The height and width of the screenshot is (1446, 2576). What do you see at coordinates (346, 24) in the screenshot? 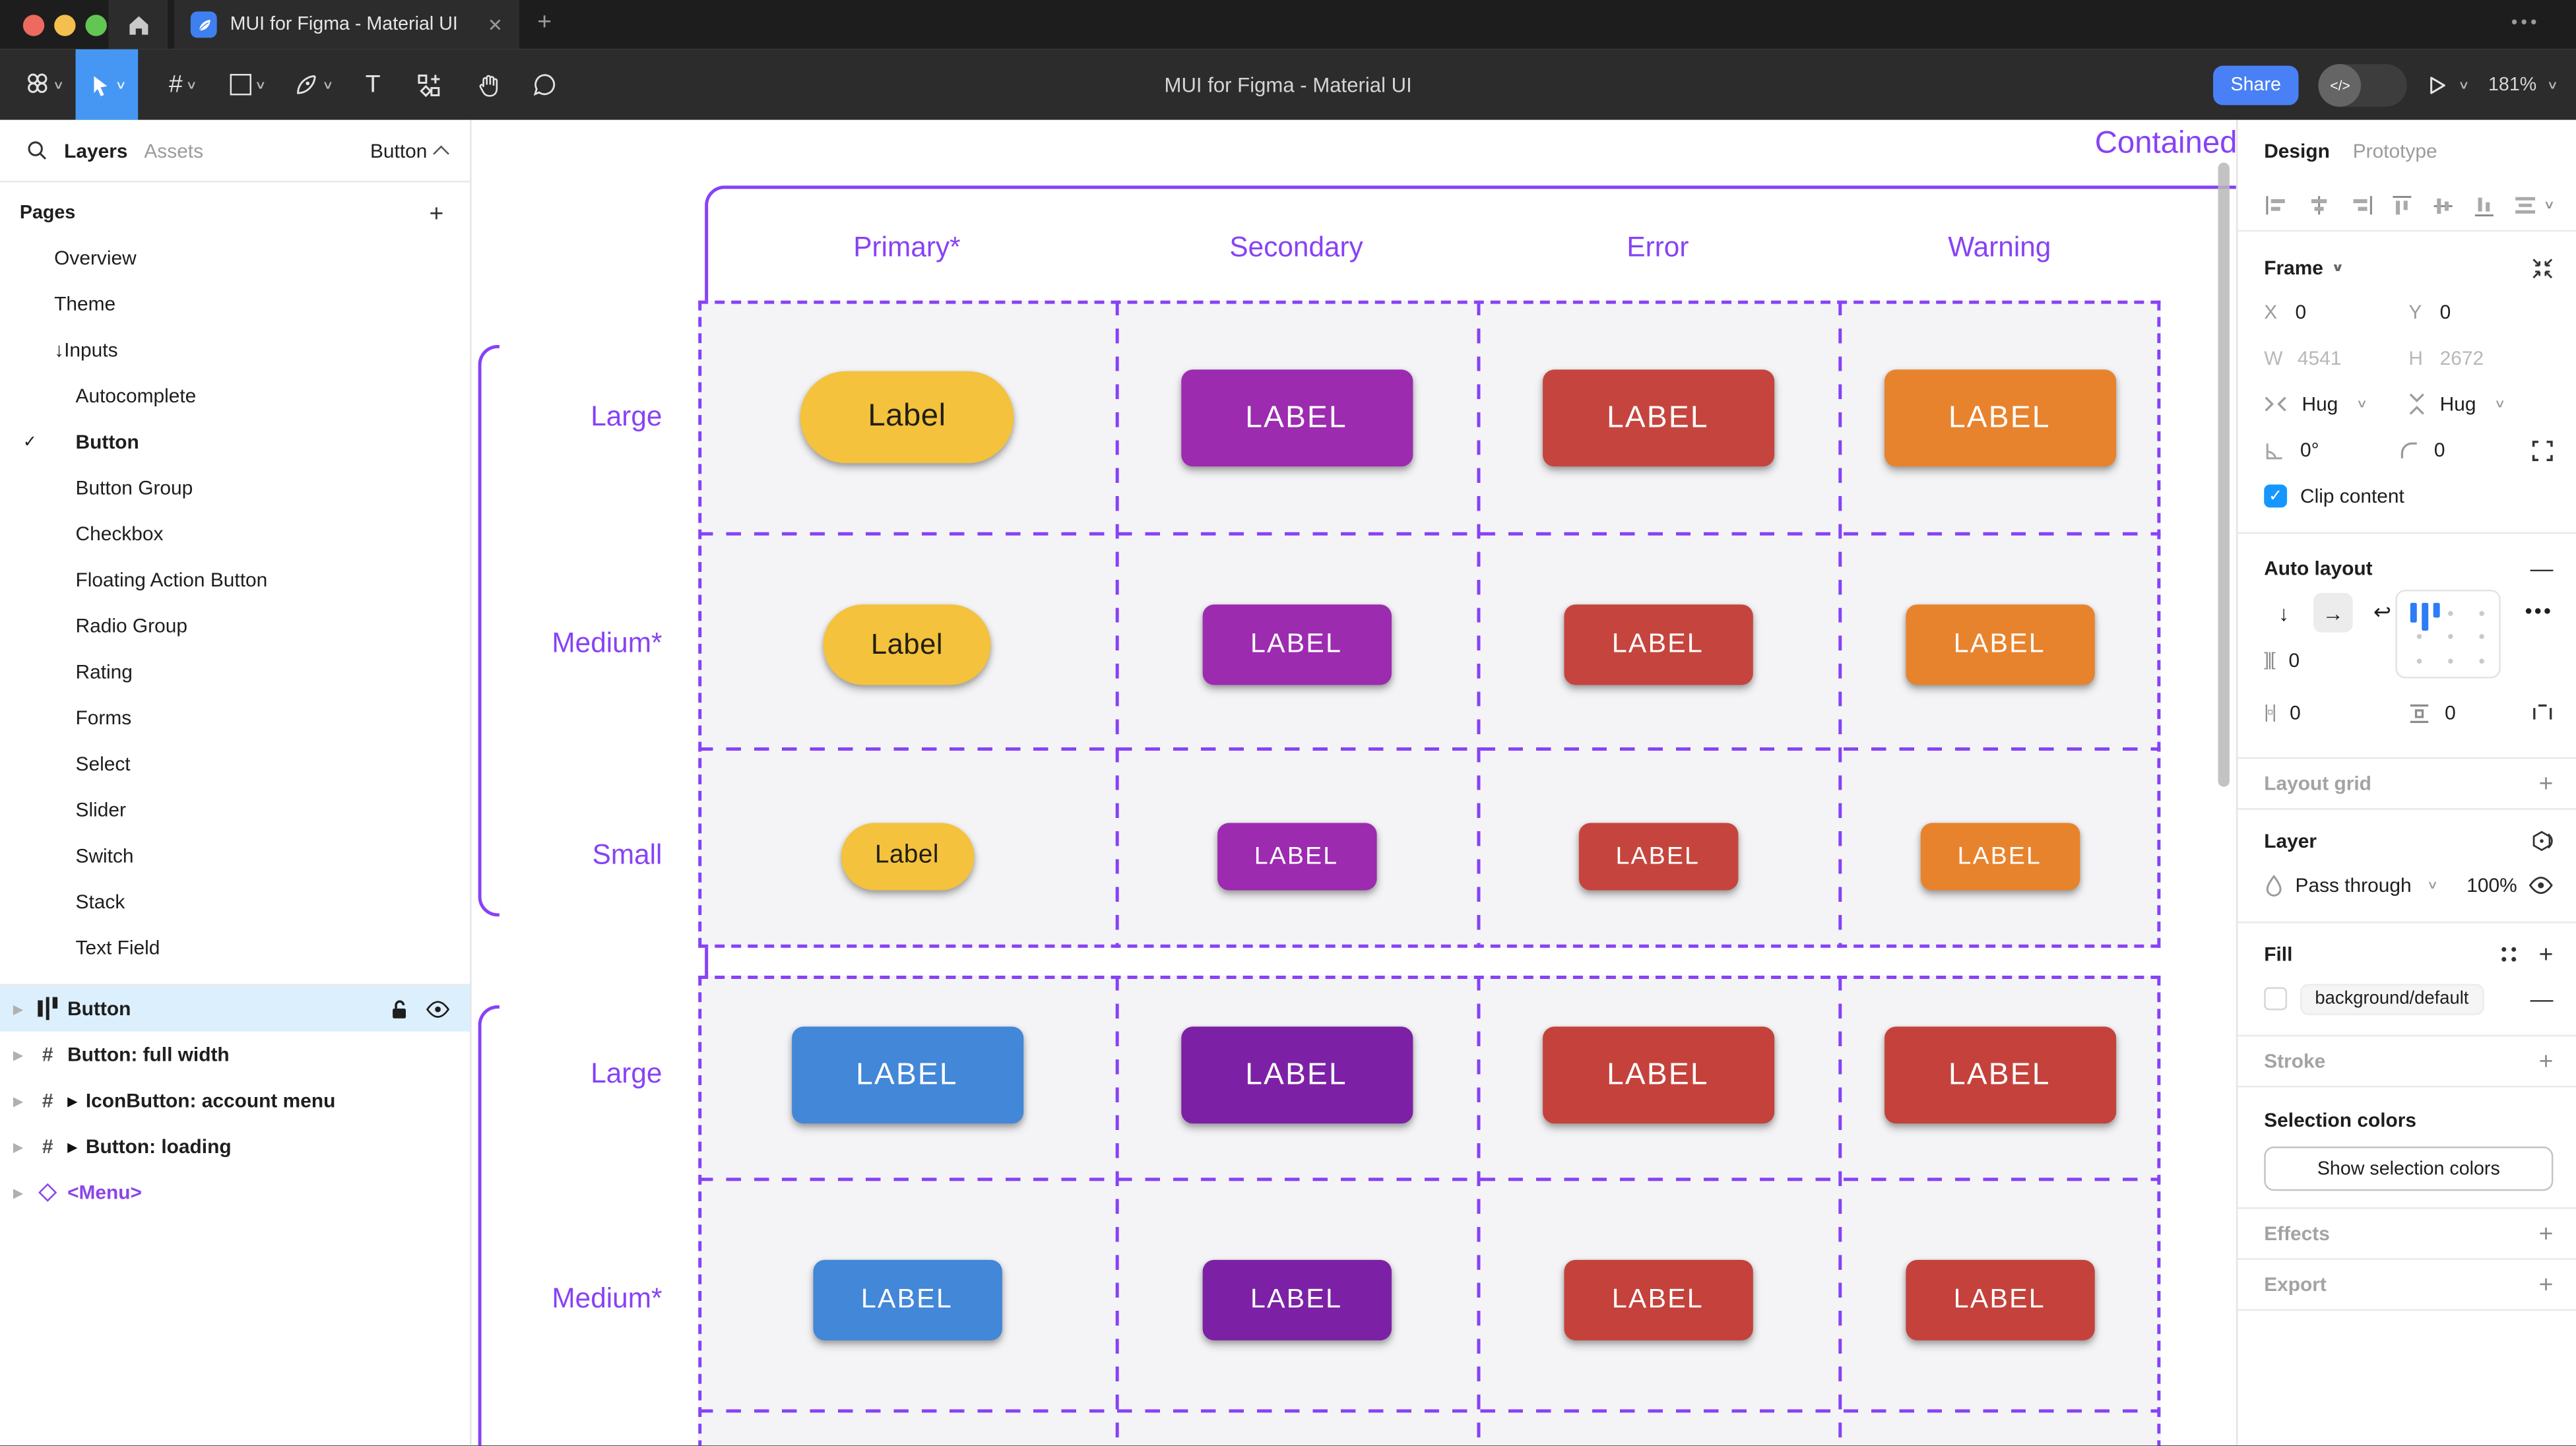
I see `document-tab: MUI for Figma - Material UI ✕` at bounding box center [346, 24].